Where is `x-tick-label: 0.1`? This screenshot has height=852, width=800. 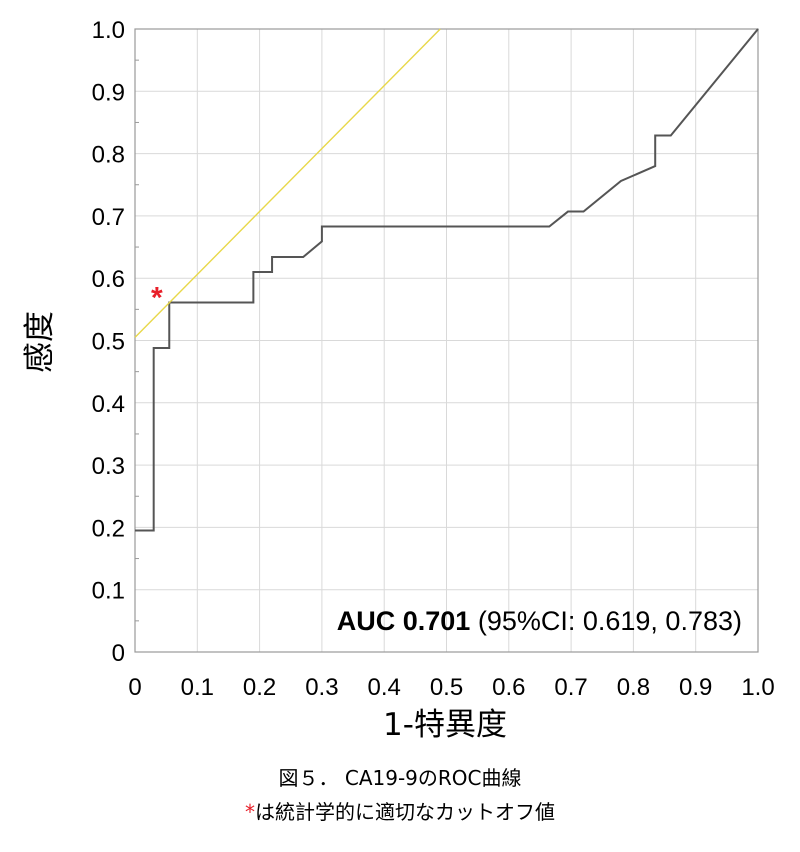
x-tick-label: 0.1 is located at coordinates (197, 687).